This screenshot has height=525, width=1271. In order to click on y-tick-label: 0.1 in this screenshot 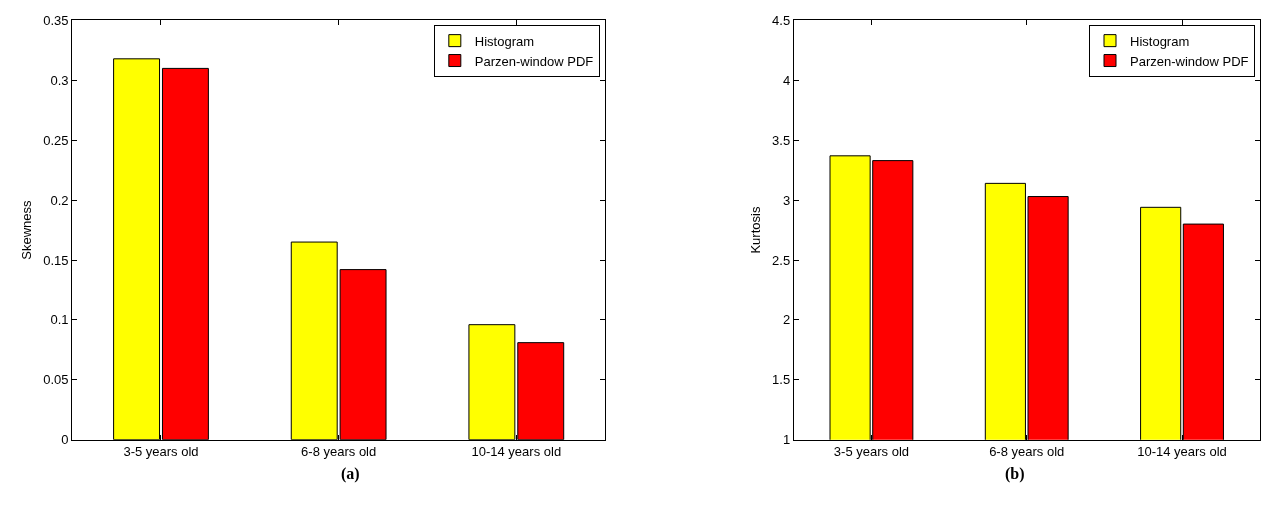, I will do `click(59, 320)`.